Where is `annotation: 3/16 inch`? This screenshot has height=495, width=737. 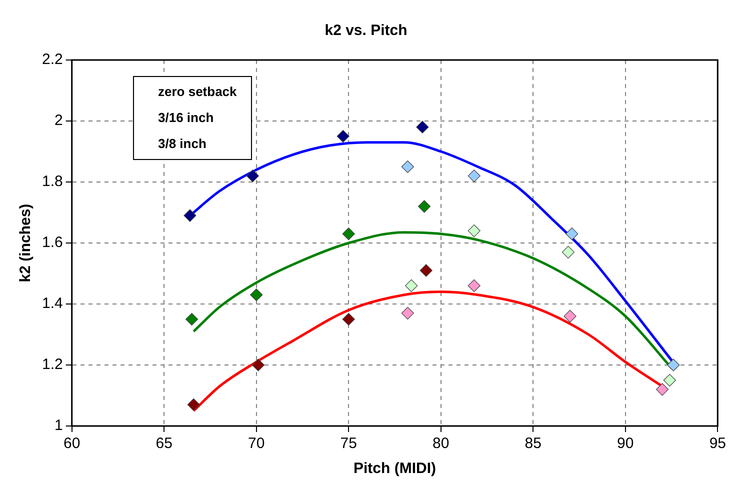
annotation: 3/16 inch is located at coordinates (186, 118).